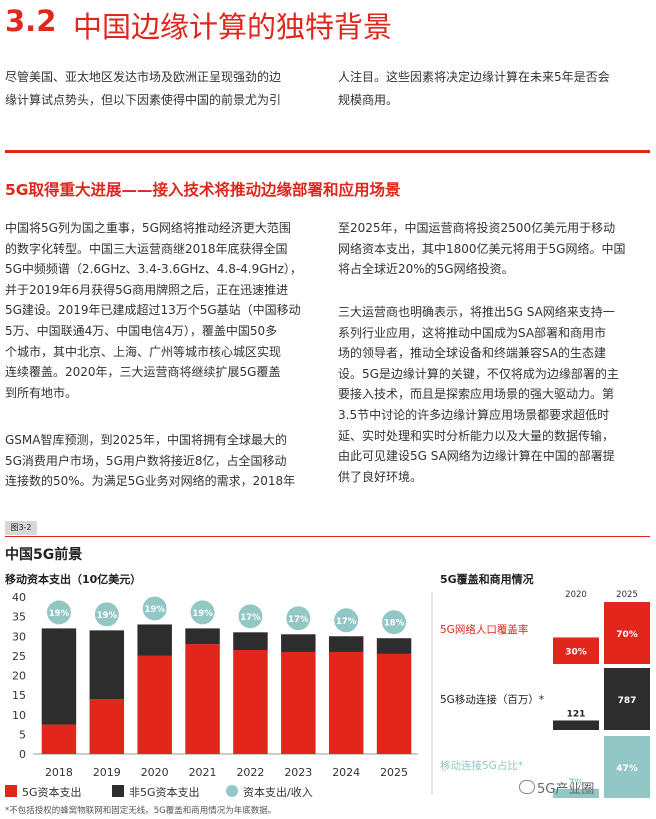 The height and width of the screenshot is (819, 656). What do you see at coordinates (52, 792) in the screenshot?
I see `legend-label-5g: 5G资本支出` at bounding box center [52, 792].